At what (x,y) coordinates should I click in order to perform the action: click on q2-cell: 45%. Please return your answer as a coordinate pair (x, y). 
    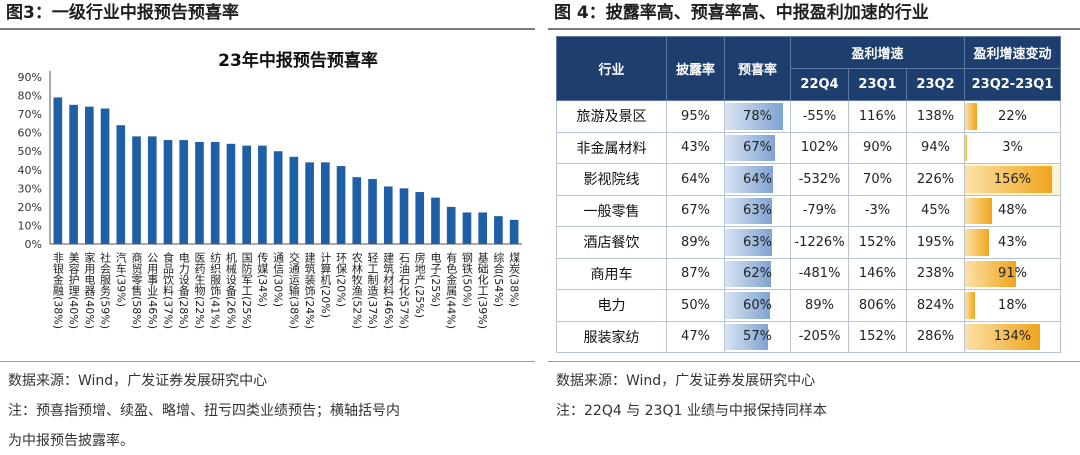
    Looking at the image, I should click on (935, 210).